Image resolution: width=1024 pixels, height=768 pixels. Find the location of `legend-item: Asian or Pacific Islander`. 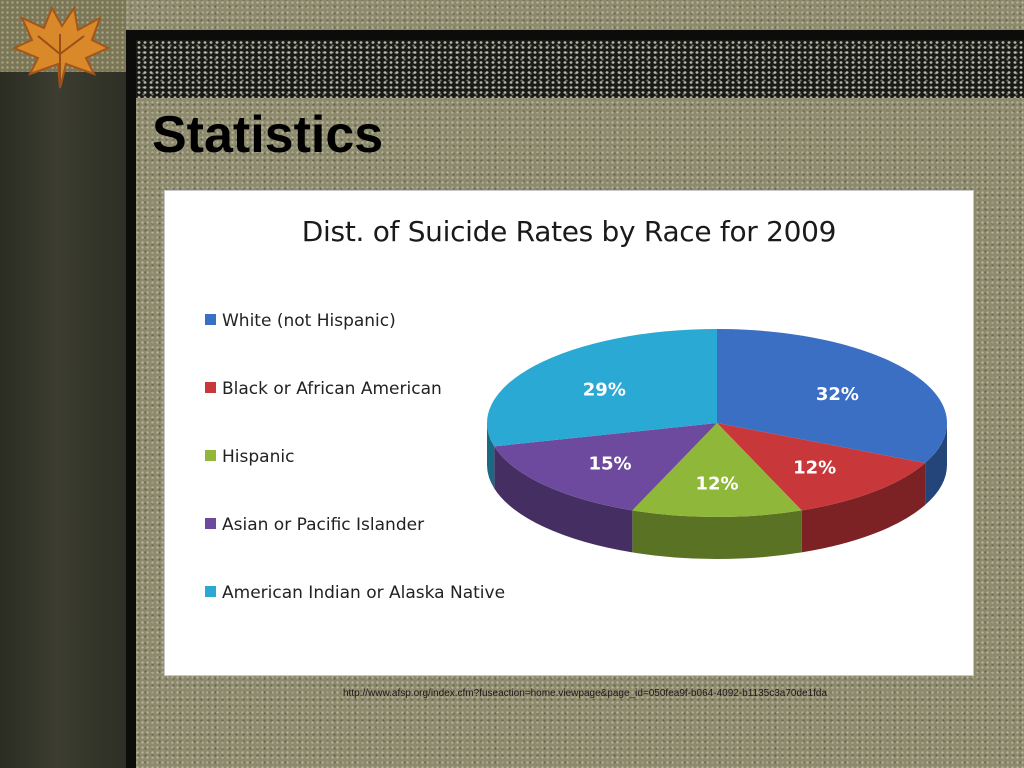

legend-item: Asian or Pacific Islander is located at coordinates (314, 525).